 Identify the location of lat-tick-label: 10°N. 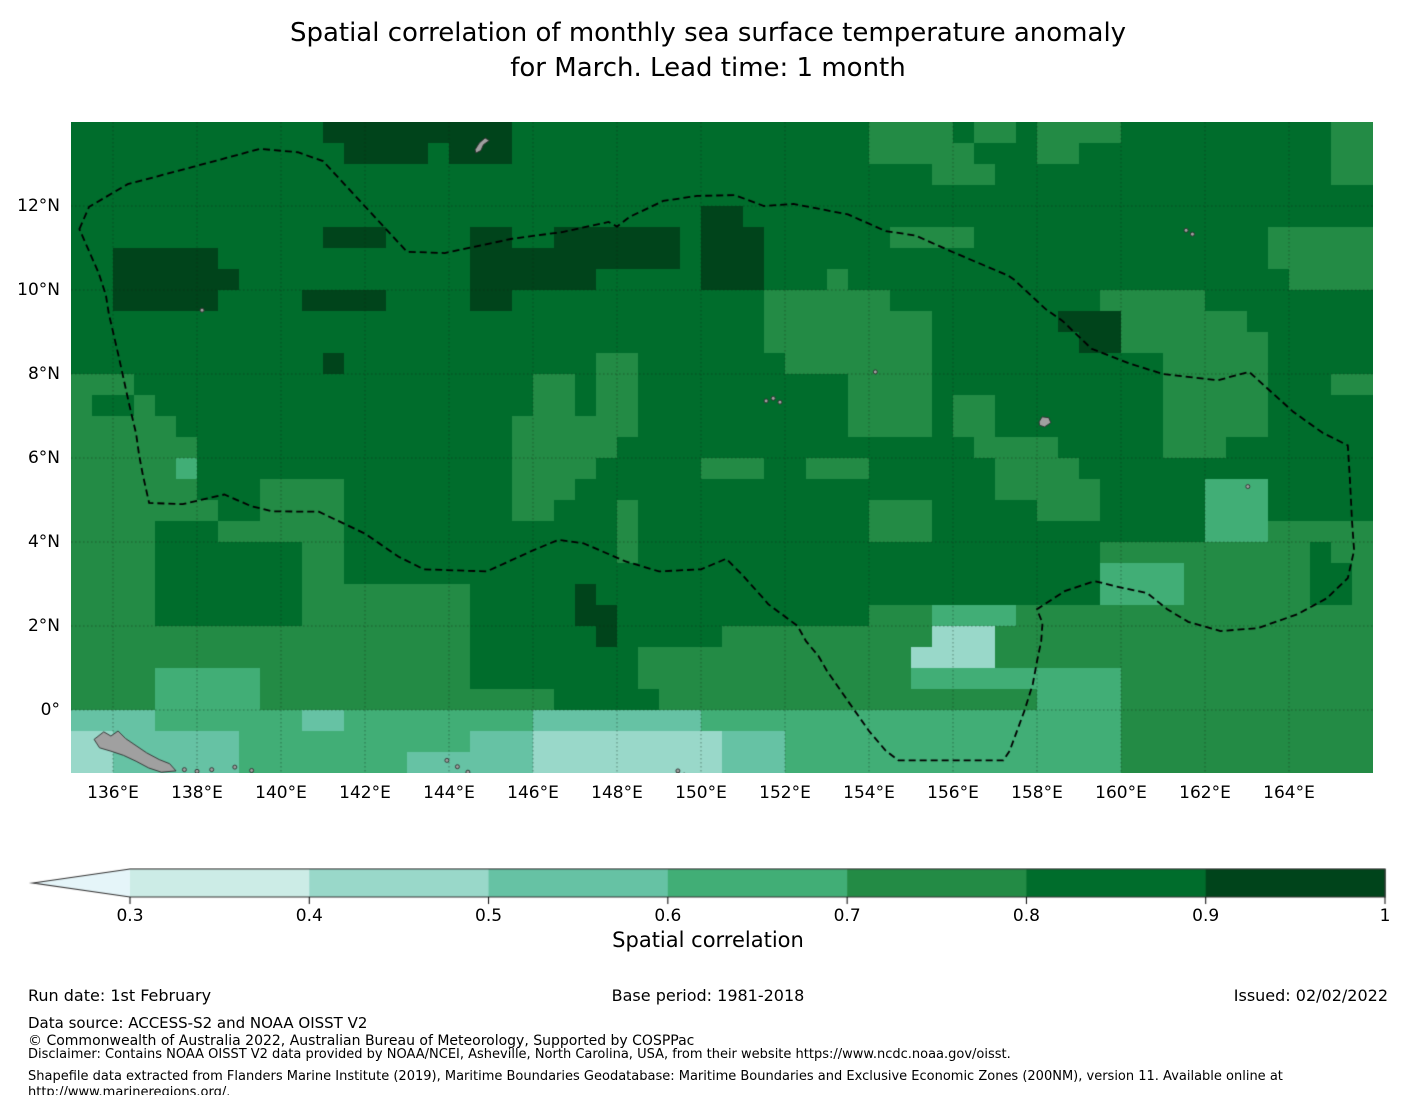
(38, 290).